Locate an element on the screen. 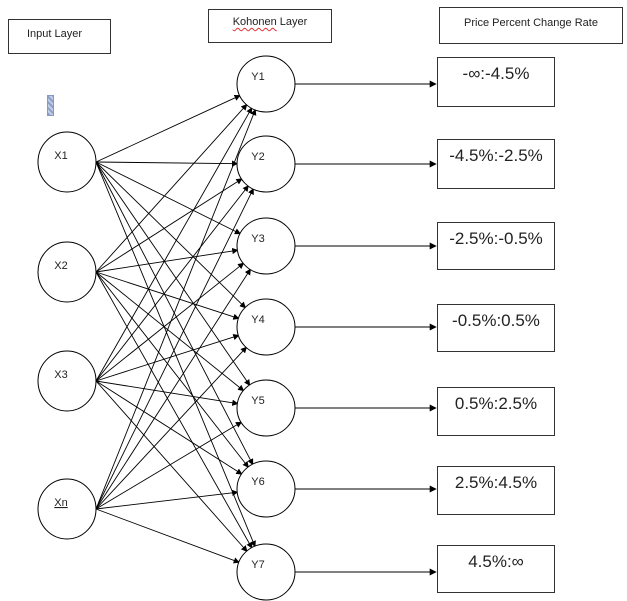 The width and height of the screenshot is (627, 601). connection-x3-y5 is located at coordinates (167, 393).